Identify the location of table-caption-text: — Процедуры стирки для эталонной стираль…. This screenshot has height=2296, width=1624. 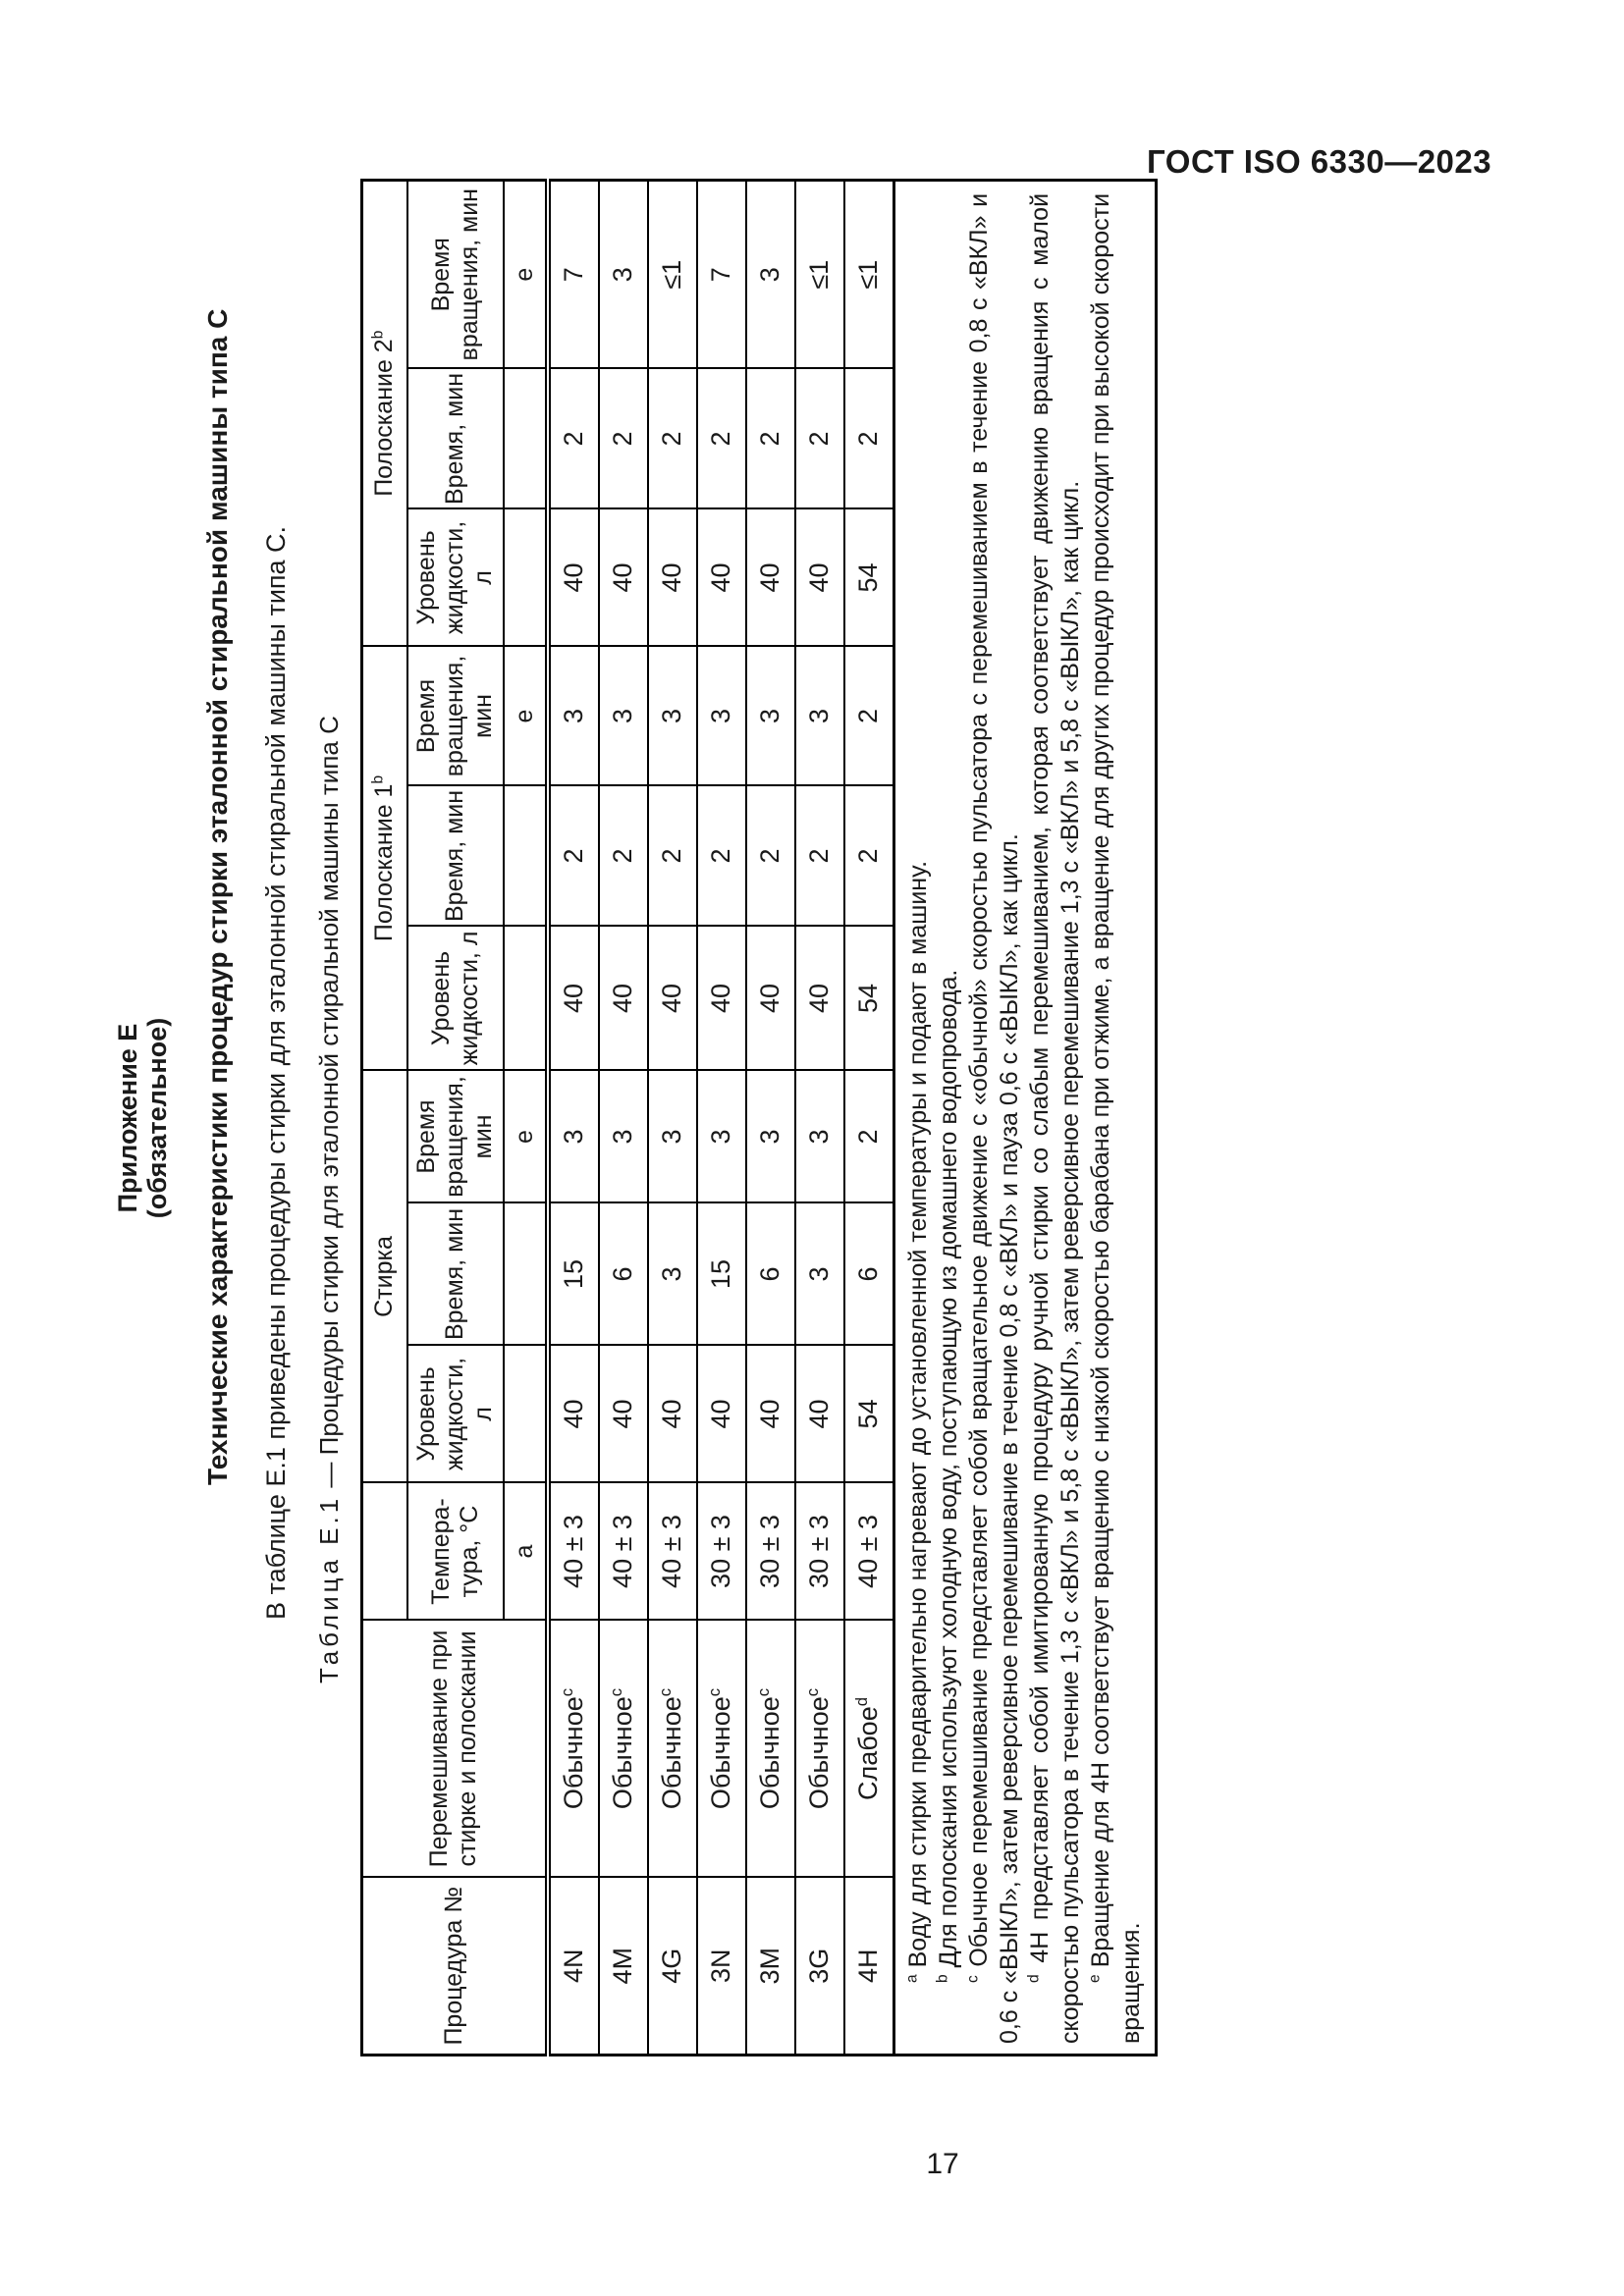
(329, 1102).